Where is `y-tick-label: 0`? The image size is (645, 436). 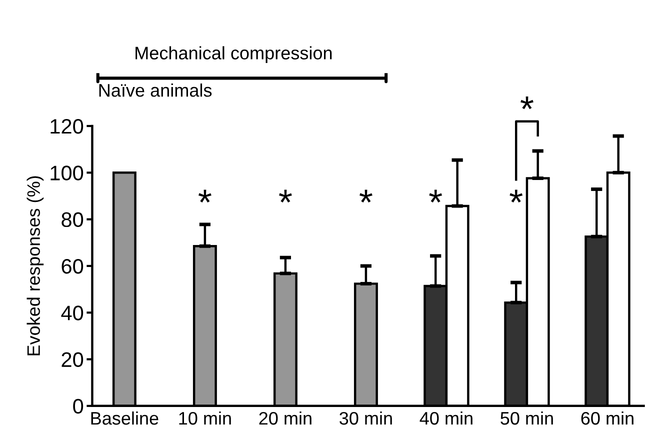 y-tick-label: 0 is located at coordinates (78, 406).